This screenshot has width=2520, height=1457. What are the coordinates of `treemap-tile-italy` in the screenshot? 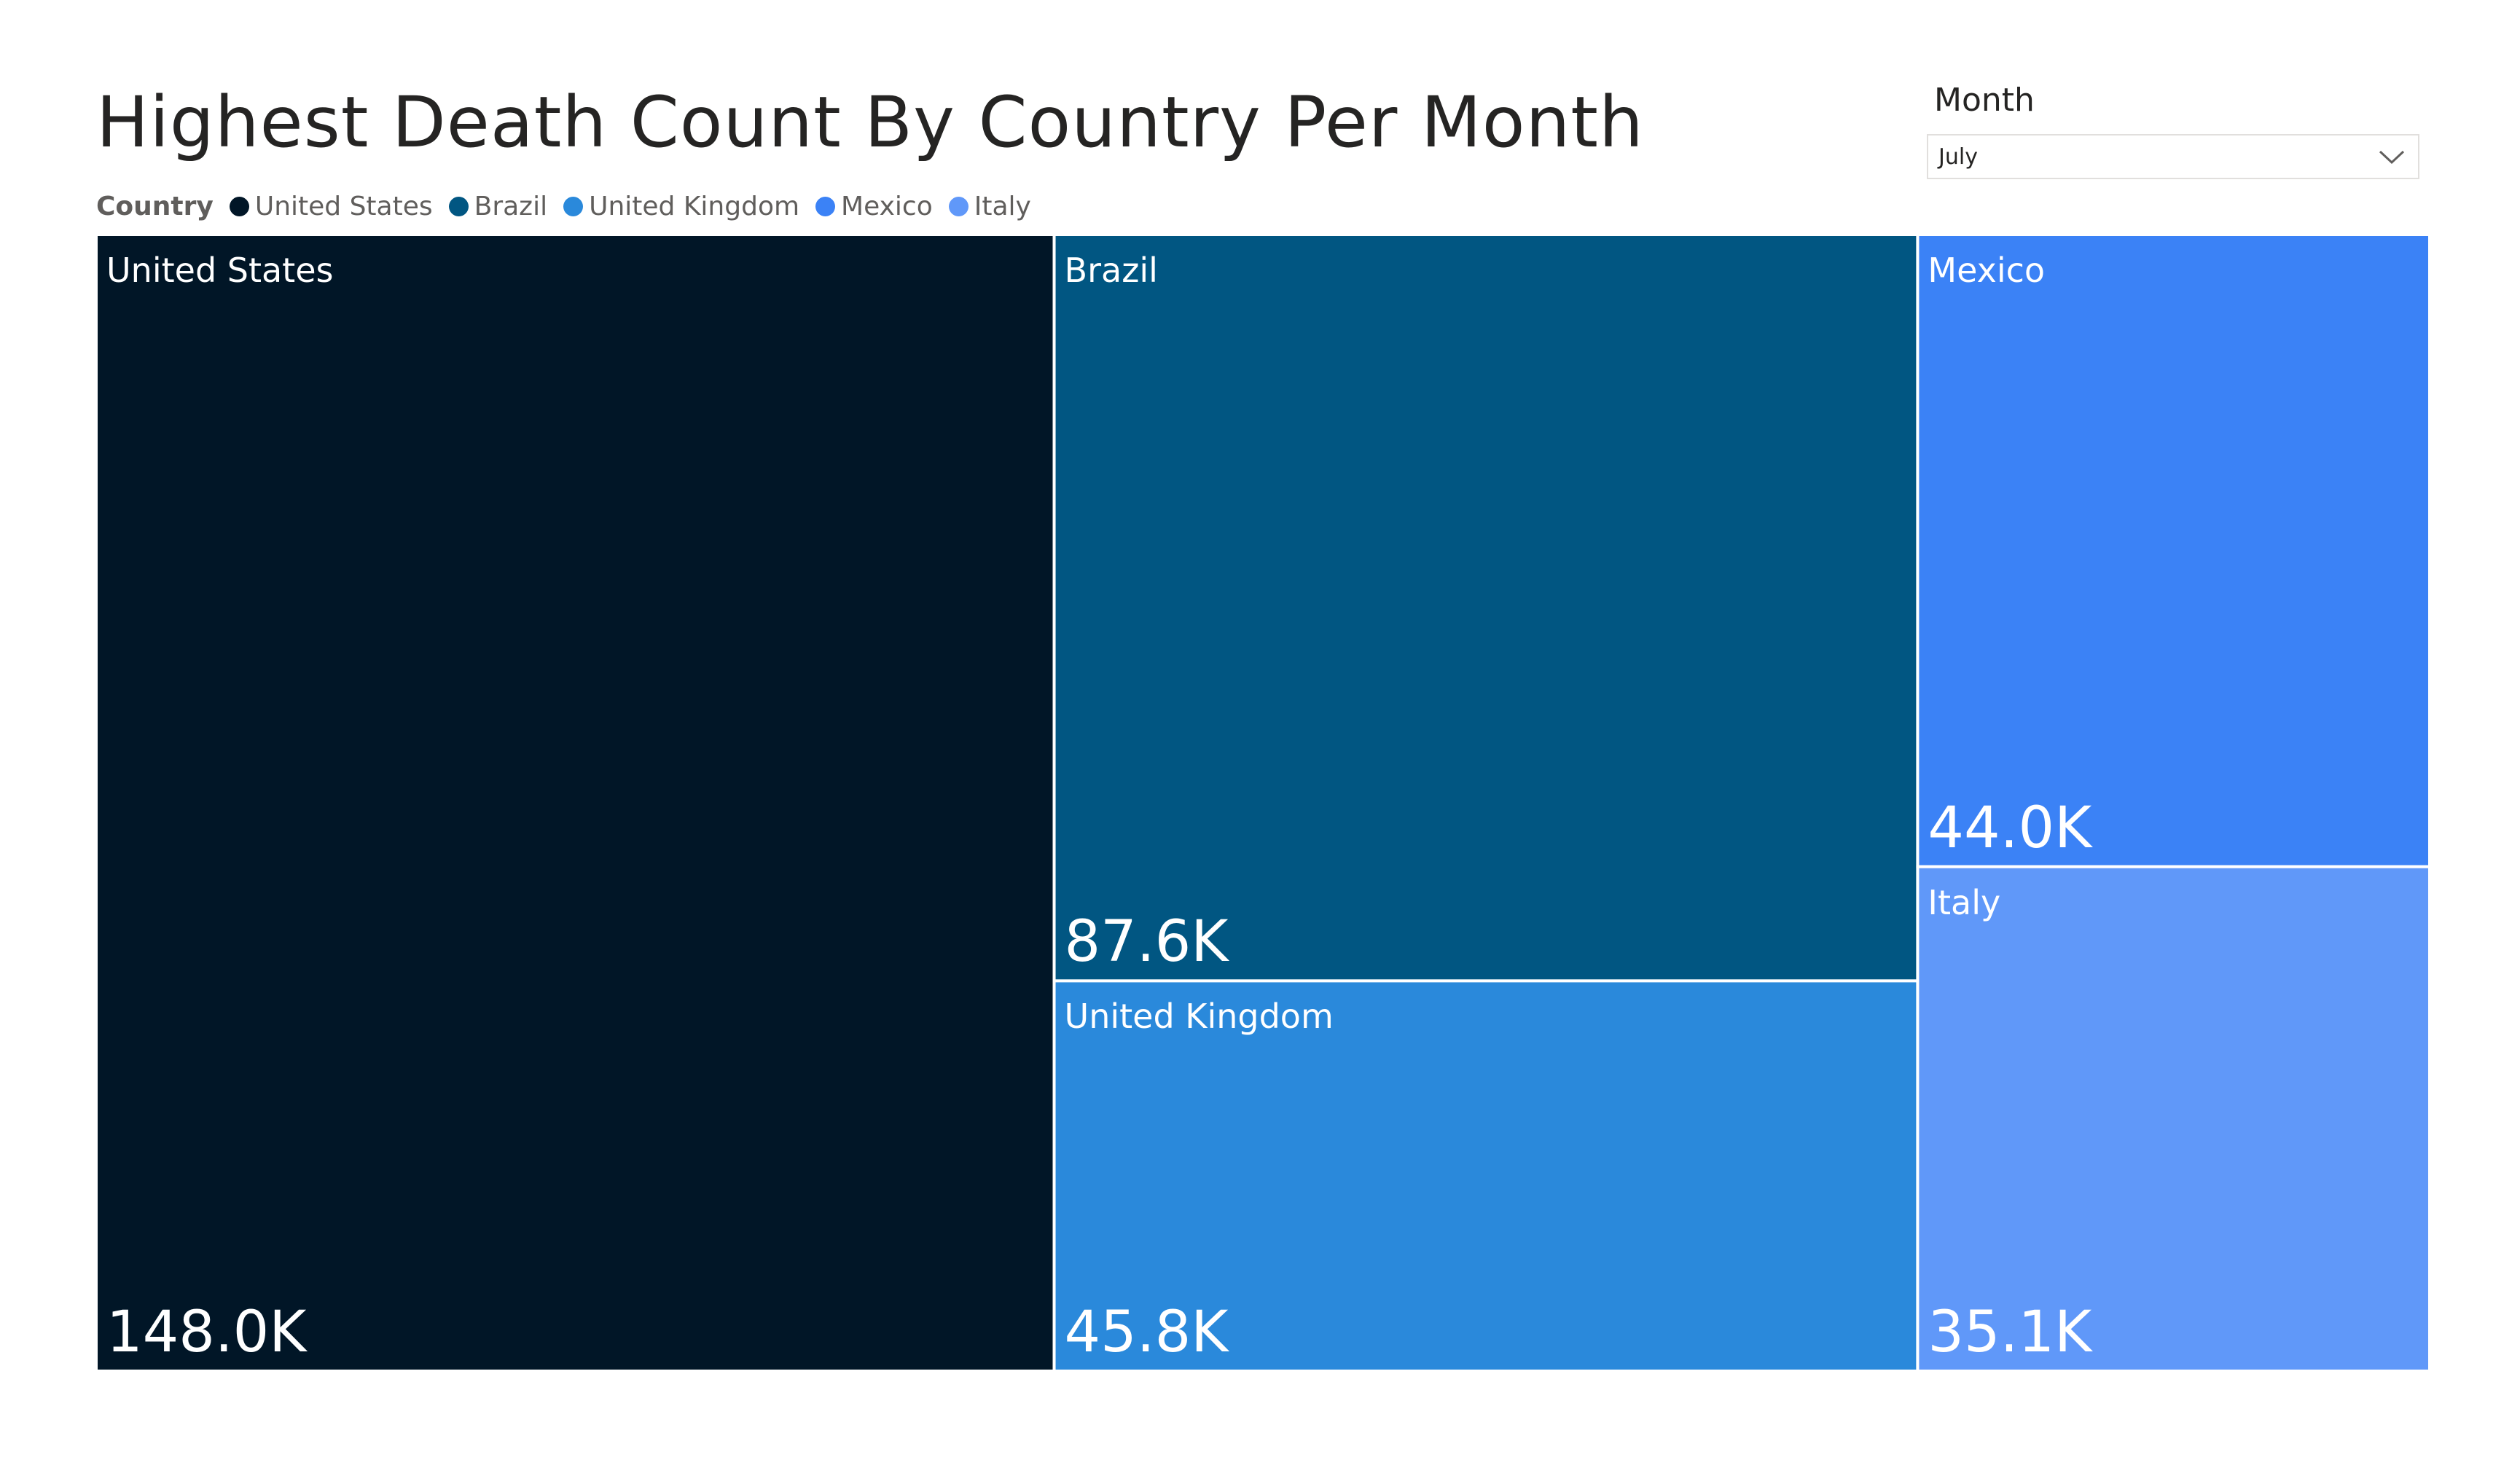 It's located at (2173, 1118).